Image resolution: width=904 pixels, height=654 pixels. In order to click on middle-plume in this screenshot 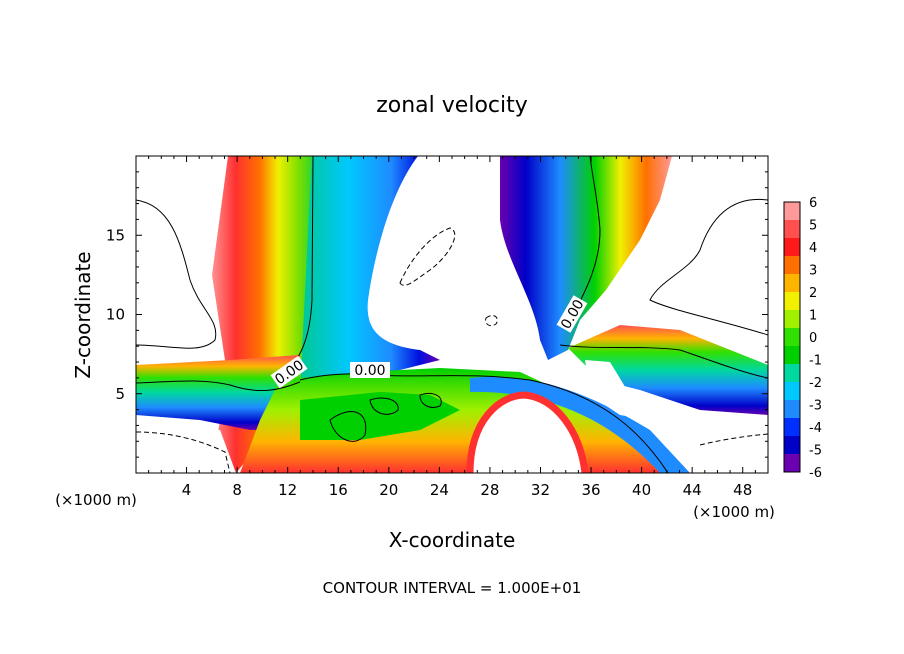, I will do `click(370, 273)`.